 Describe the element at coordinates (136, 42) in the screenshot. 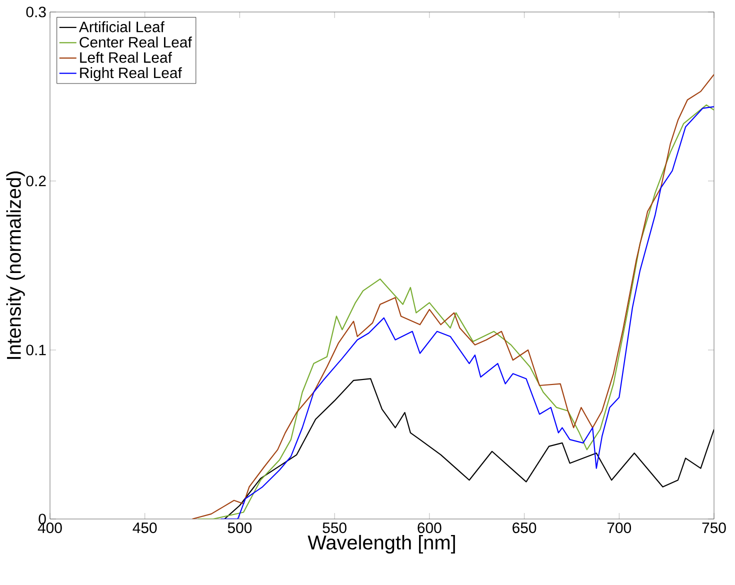

I see `legend-label: Center Real Leaf` at that location.